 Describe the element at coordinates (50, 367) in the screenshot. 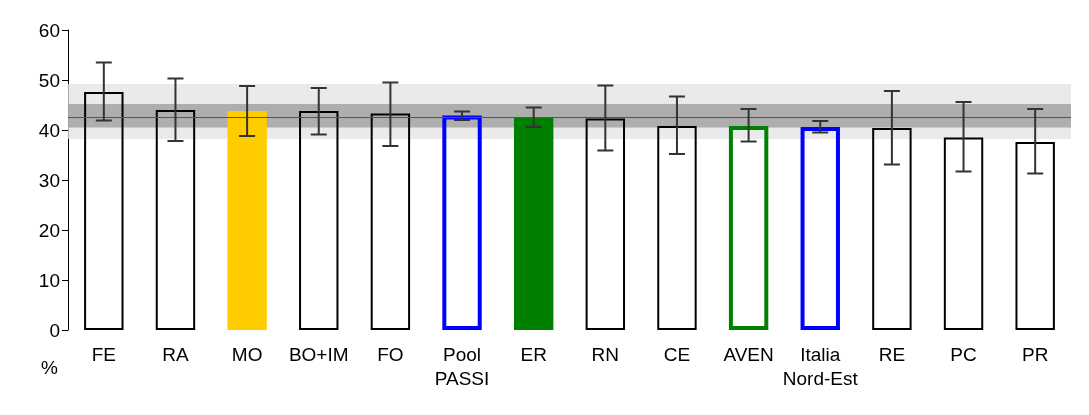

I see `y-axis-title: %` at that location.